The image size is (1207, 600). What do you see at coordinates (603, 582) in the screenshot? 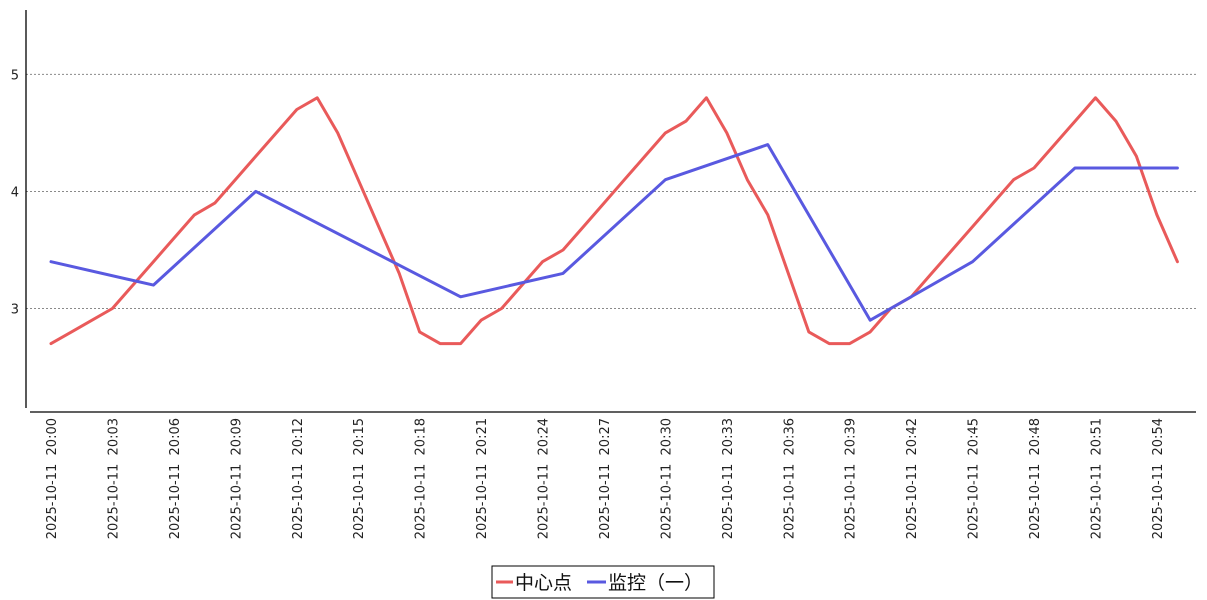
I see `legend: 中心点 监控（一）` at bounding box center [603, 582].